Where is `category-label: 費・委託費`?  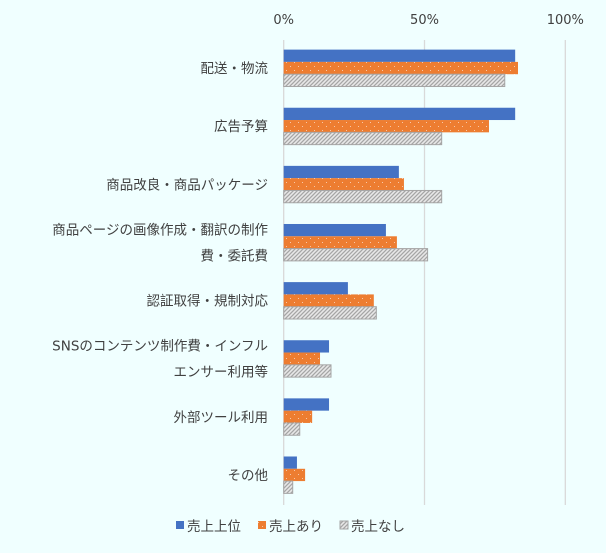
category-label: 費・委託費 is located at coordinates (235, 256).